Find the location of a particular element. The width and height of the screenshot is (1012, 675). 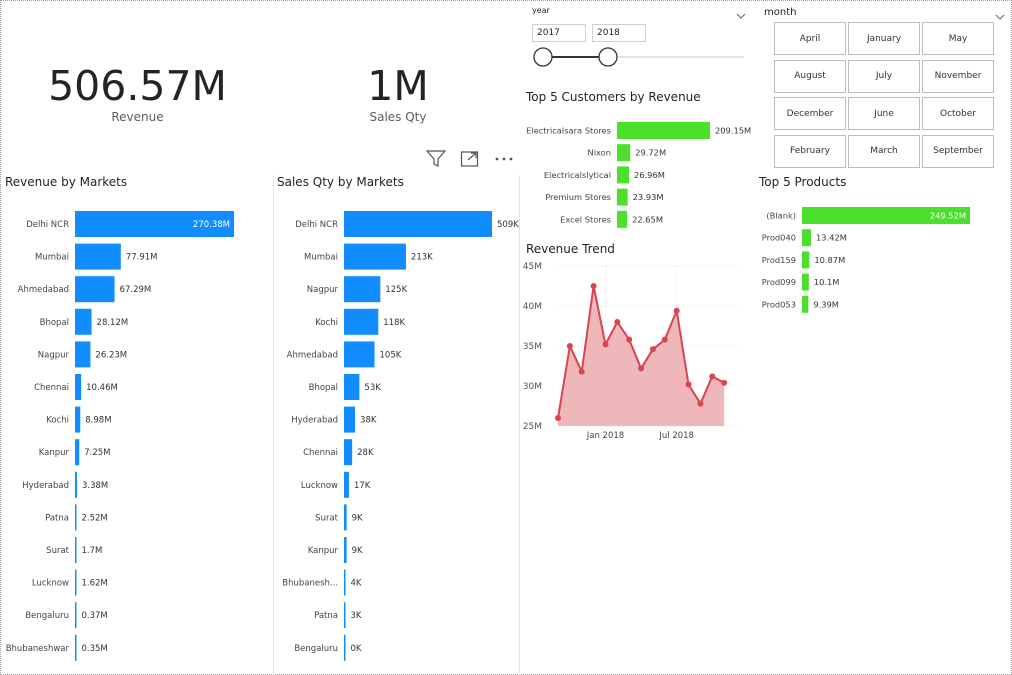

category-label: (Blank) is located at coordinates (781, 216).